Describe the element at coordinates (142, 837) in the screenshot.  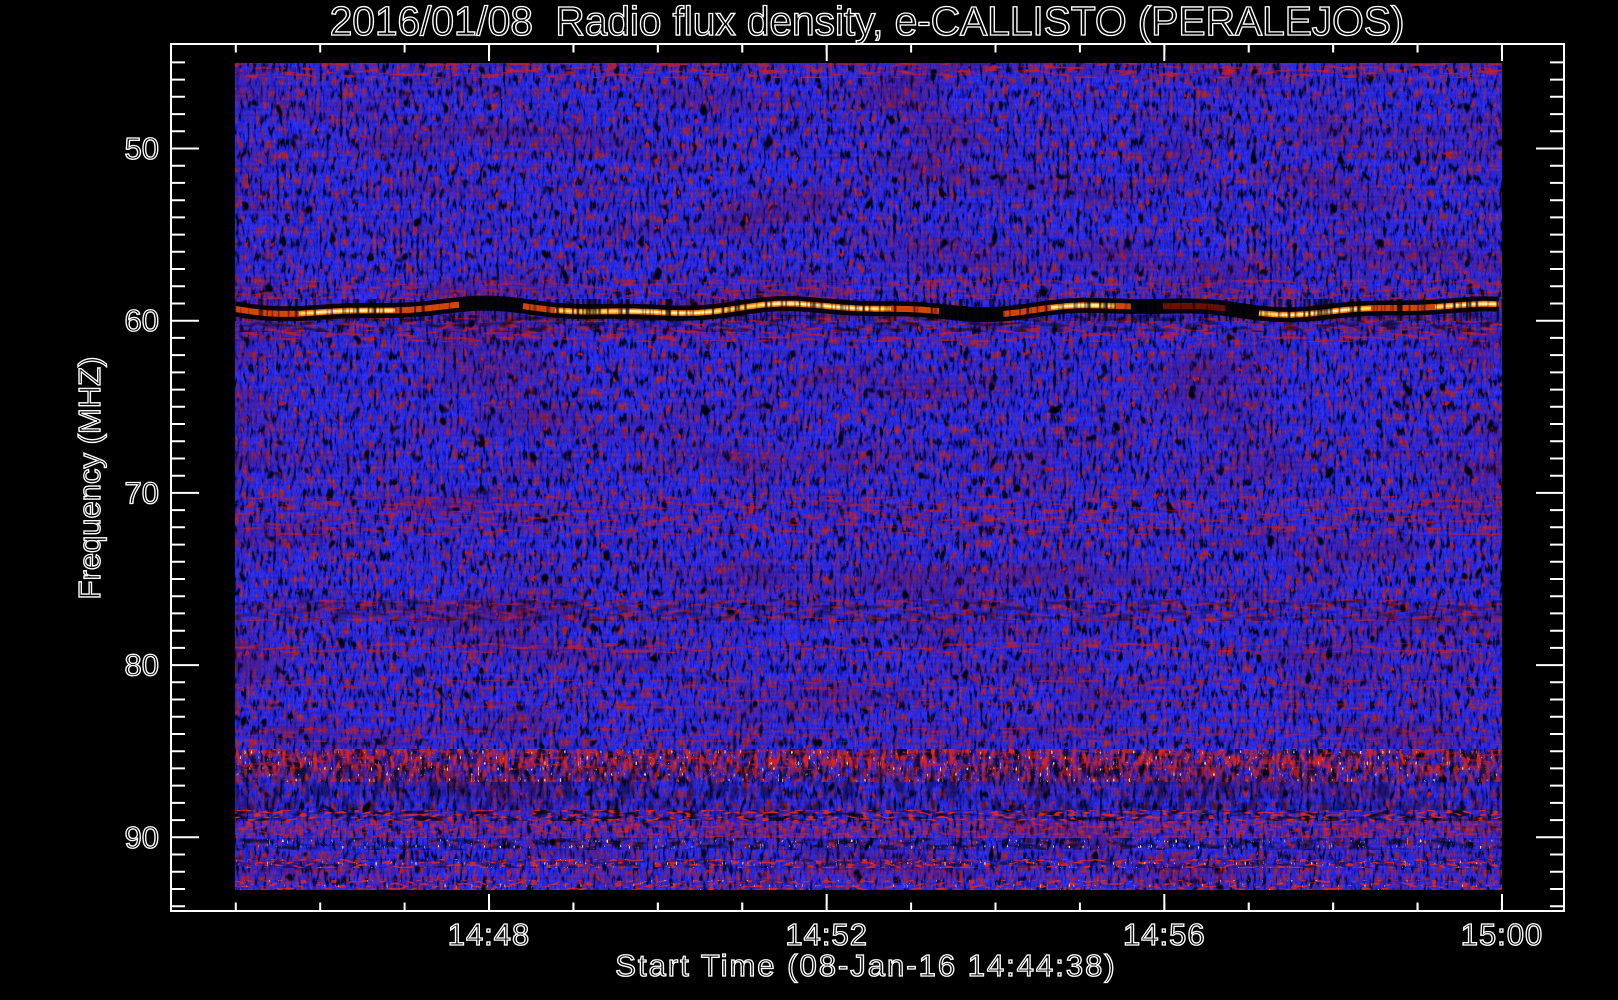
I see `svg-text: 90` at that location.